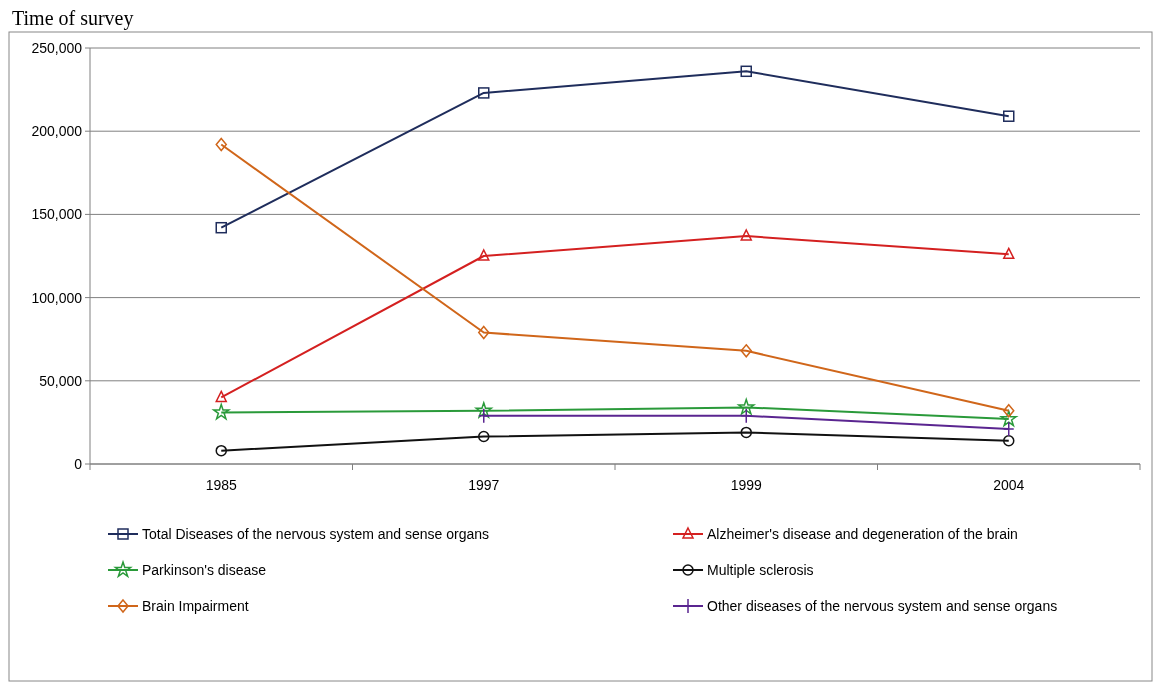 Image resolution: width=1153 pixels, height=682 pixels. Describe the element at coordinates (195, 605) in the screenshot. I see `legend-label: Brain Impairment` at that location.